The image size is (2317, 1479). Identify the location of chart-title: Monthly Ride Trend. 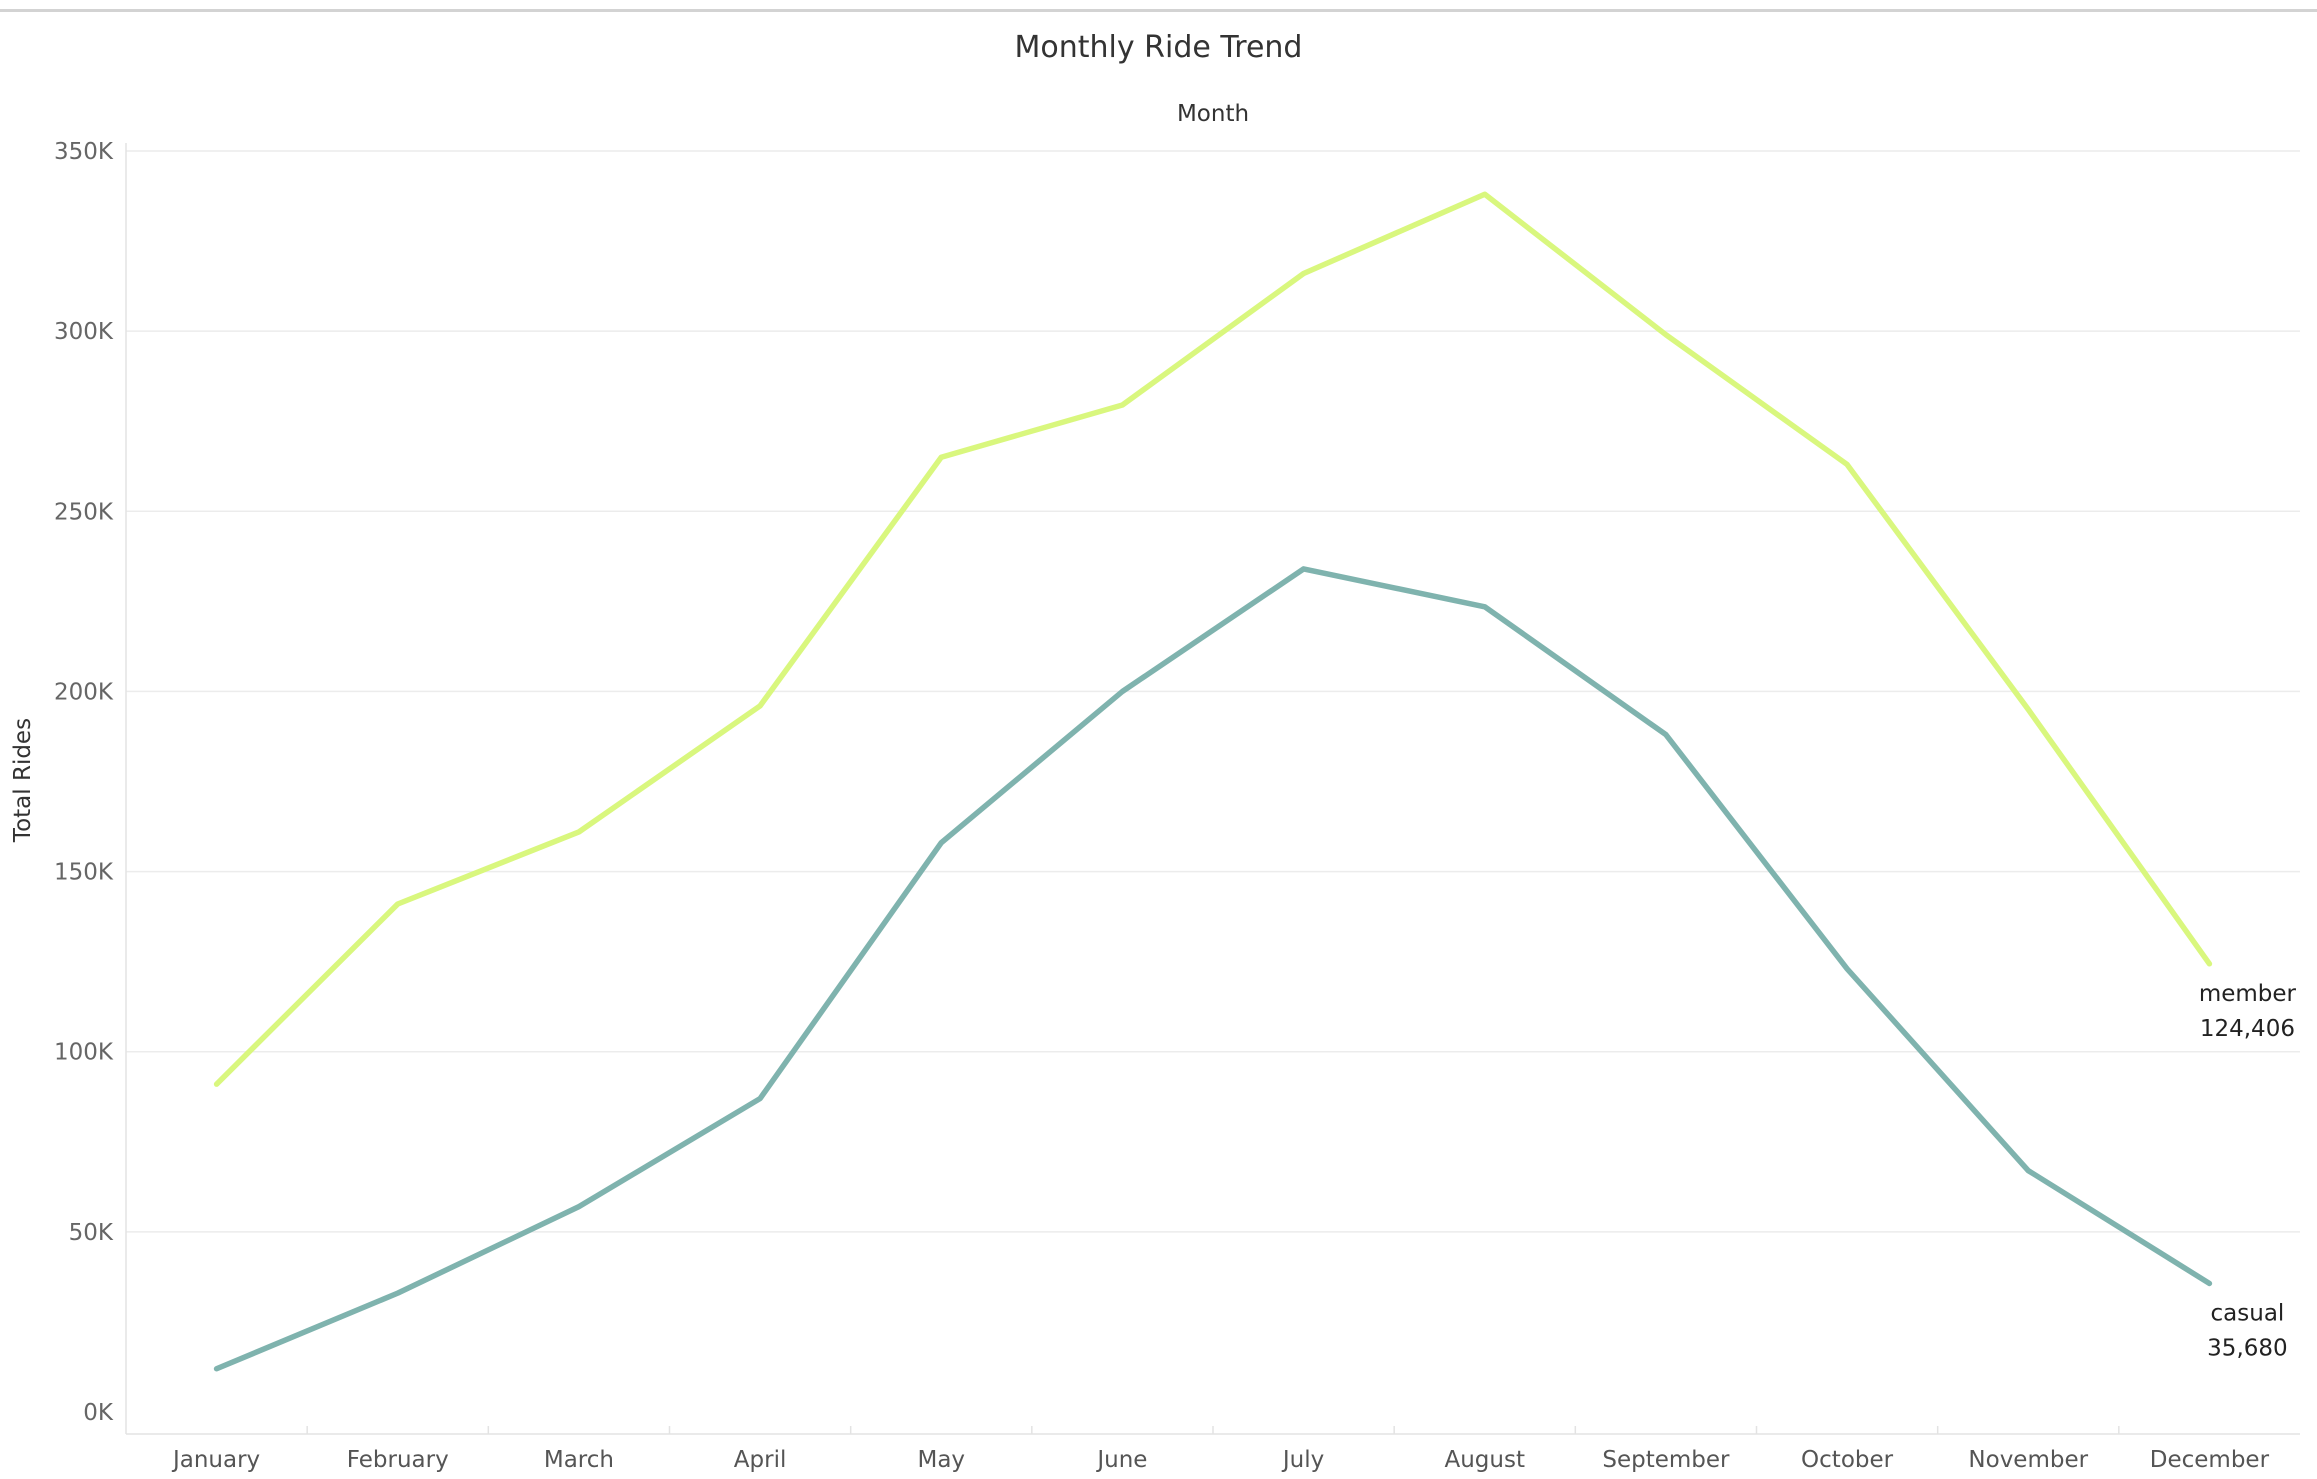
(1158, 47).